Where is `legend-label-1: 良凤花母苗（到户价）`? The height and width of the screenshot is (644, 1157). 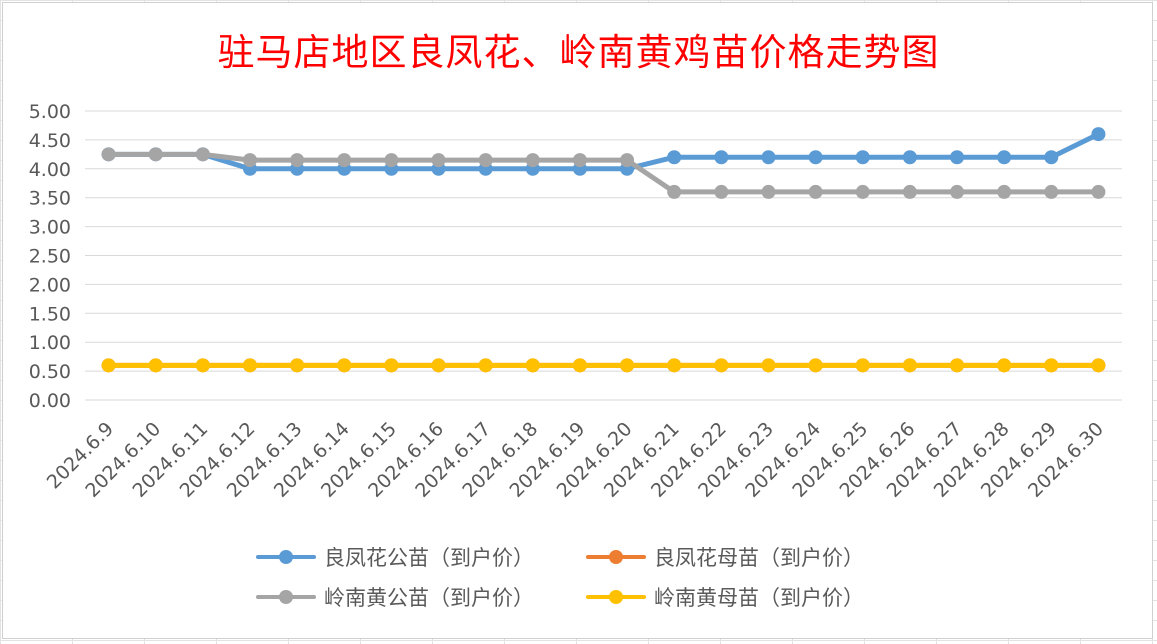 legend-label-1: 良凤花母苗（到户价） is located at coordinates (759, 558).